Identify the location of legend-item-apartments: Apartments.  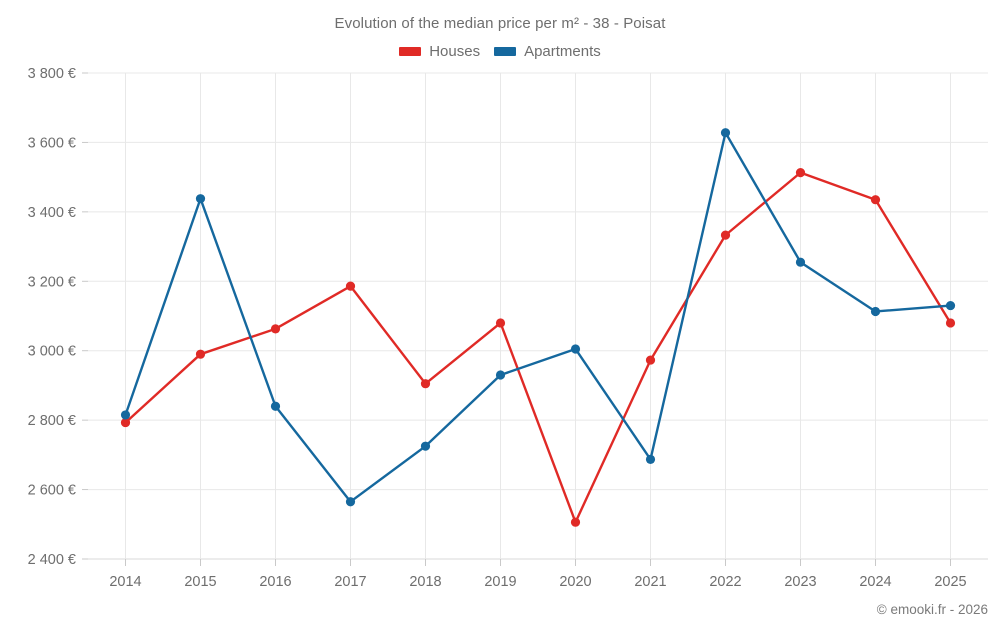
(547, 51).